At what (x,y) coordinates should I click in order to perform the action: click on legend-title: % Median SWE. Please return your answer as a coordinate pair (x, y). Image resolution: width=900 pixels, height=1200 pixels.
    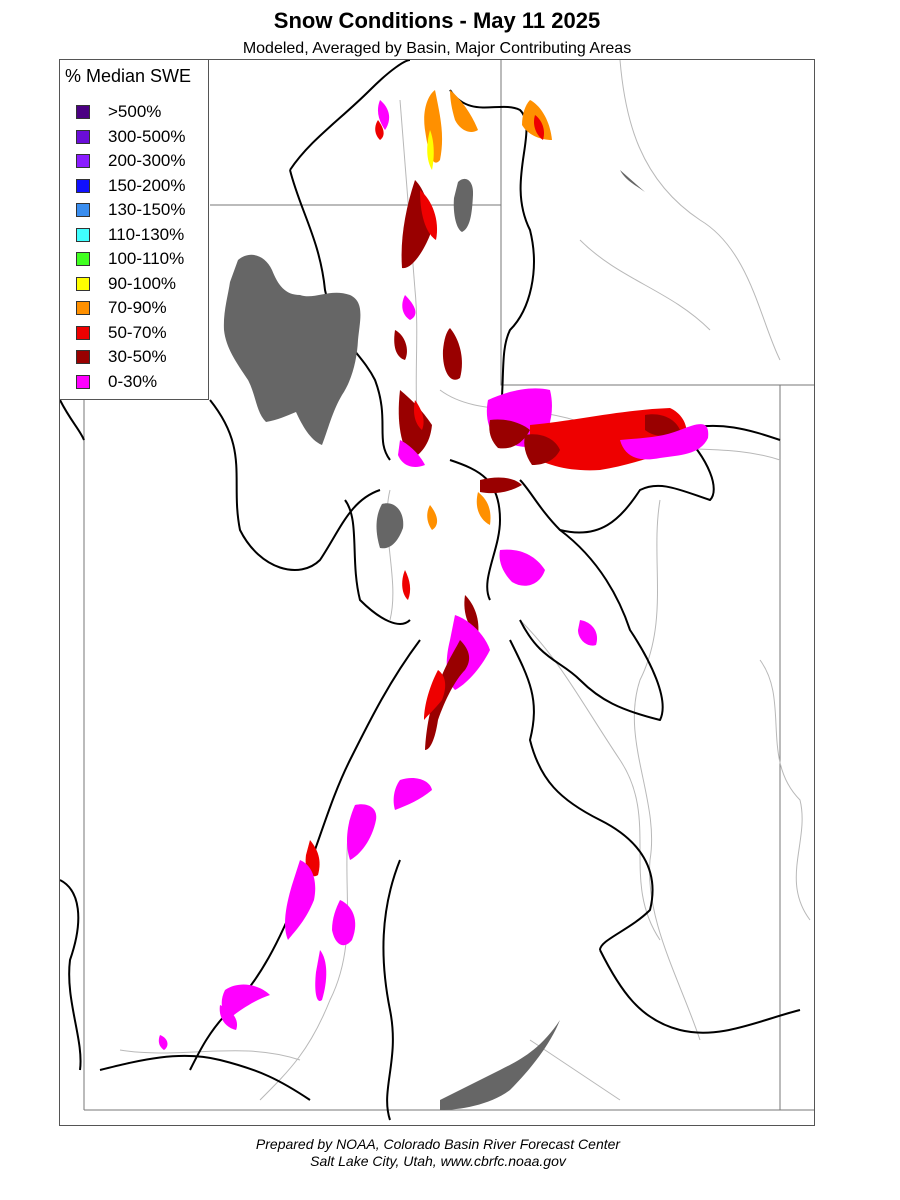
    Looking at the image, I should click on (128, 76).